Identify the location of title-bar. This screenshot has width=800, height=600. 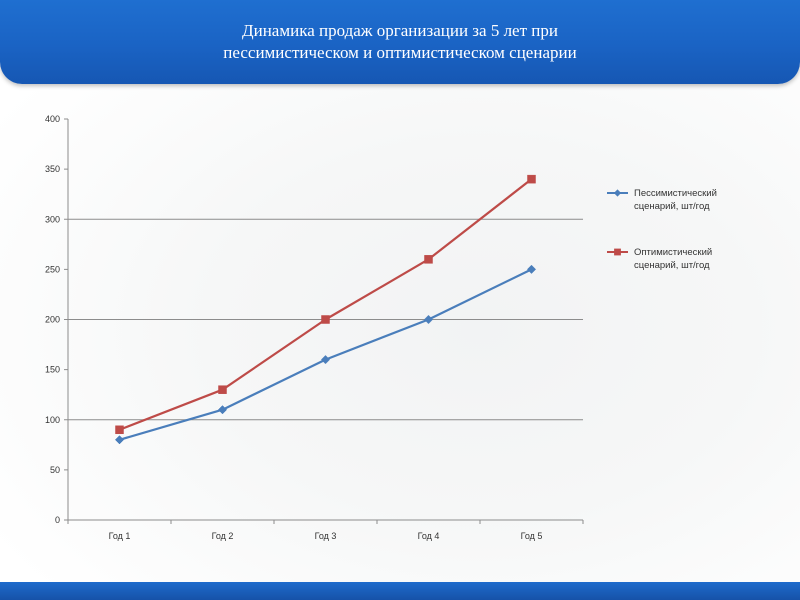
(400, 42).